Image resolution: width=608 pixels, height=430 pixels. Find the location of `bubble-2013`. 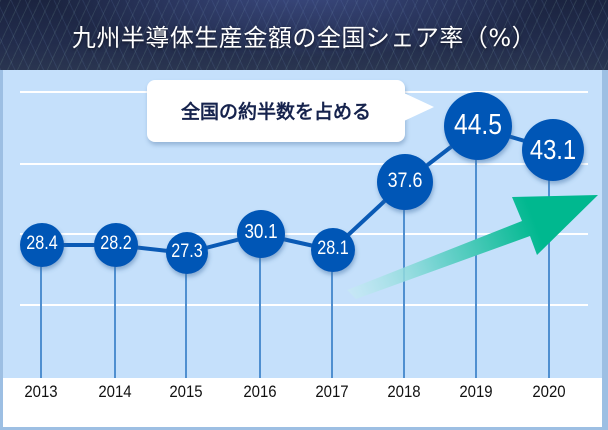

bubble-2013 is located at coordinates (42, 245).